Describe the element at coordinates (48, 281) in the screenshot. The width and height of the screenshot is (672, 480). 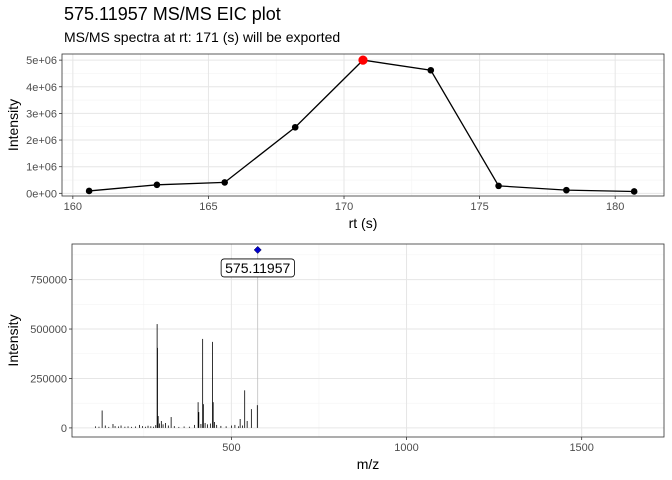
I see `y-tick-label: 750000` at that location.